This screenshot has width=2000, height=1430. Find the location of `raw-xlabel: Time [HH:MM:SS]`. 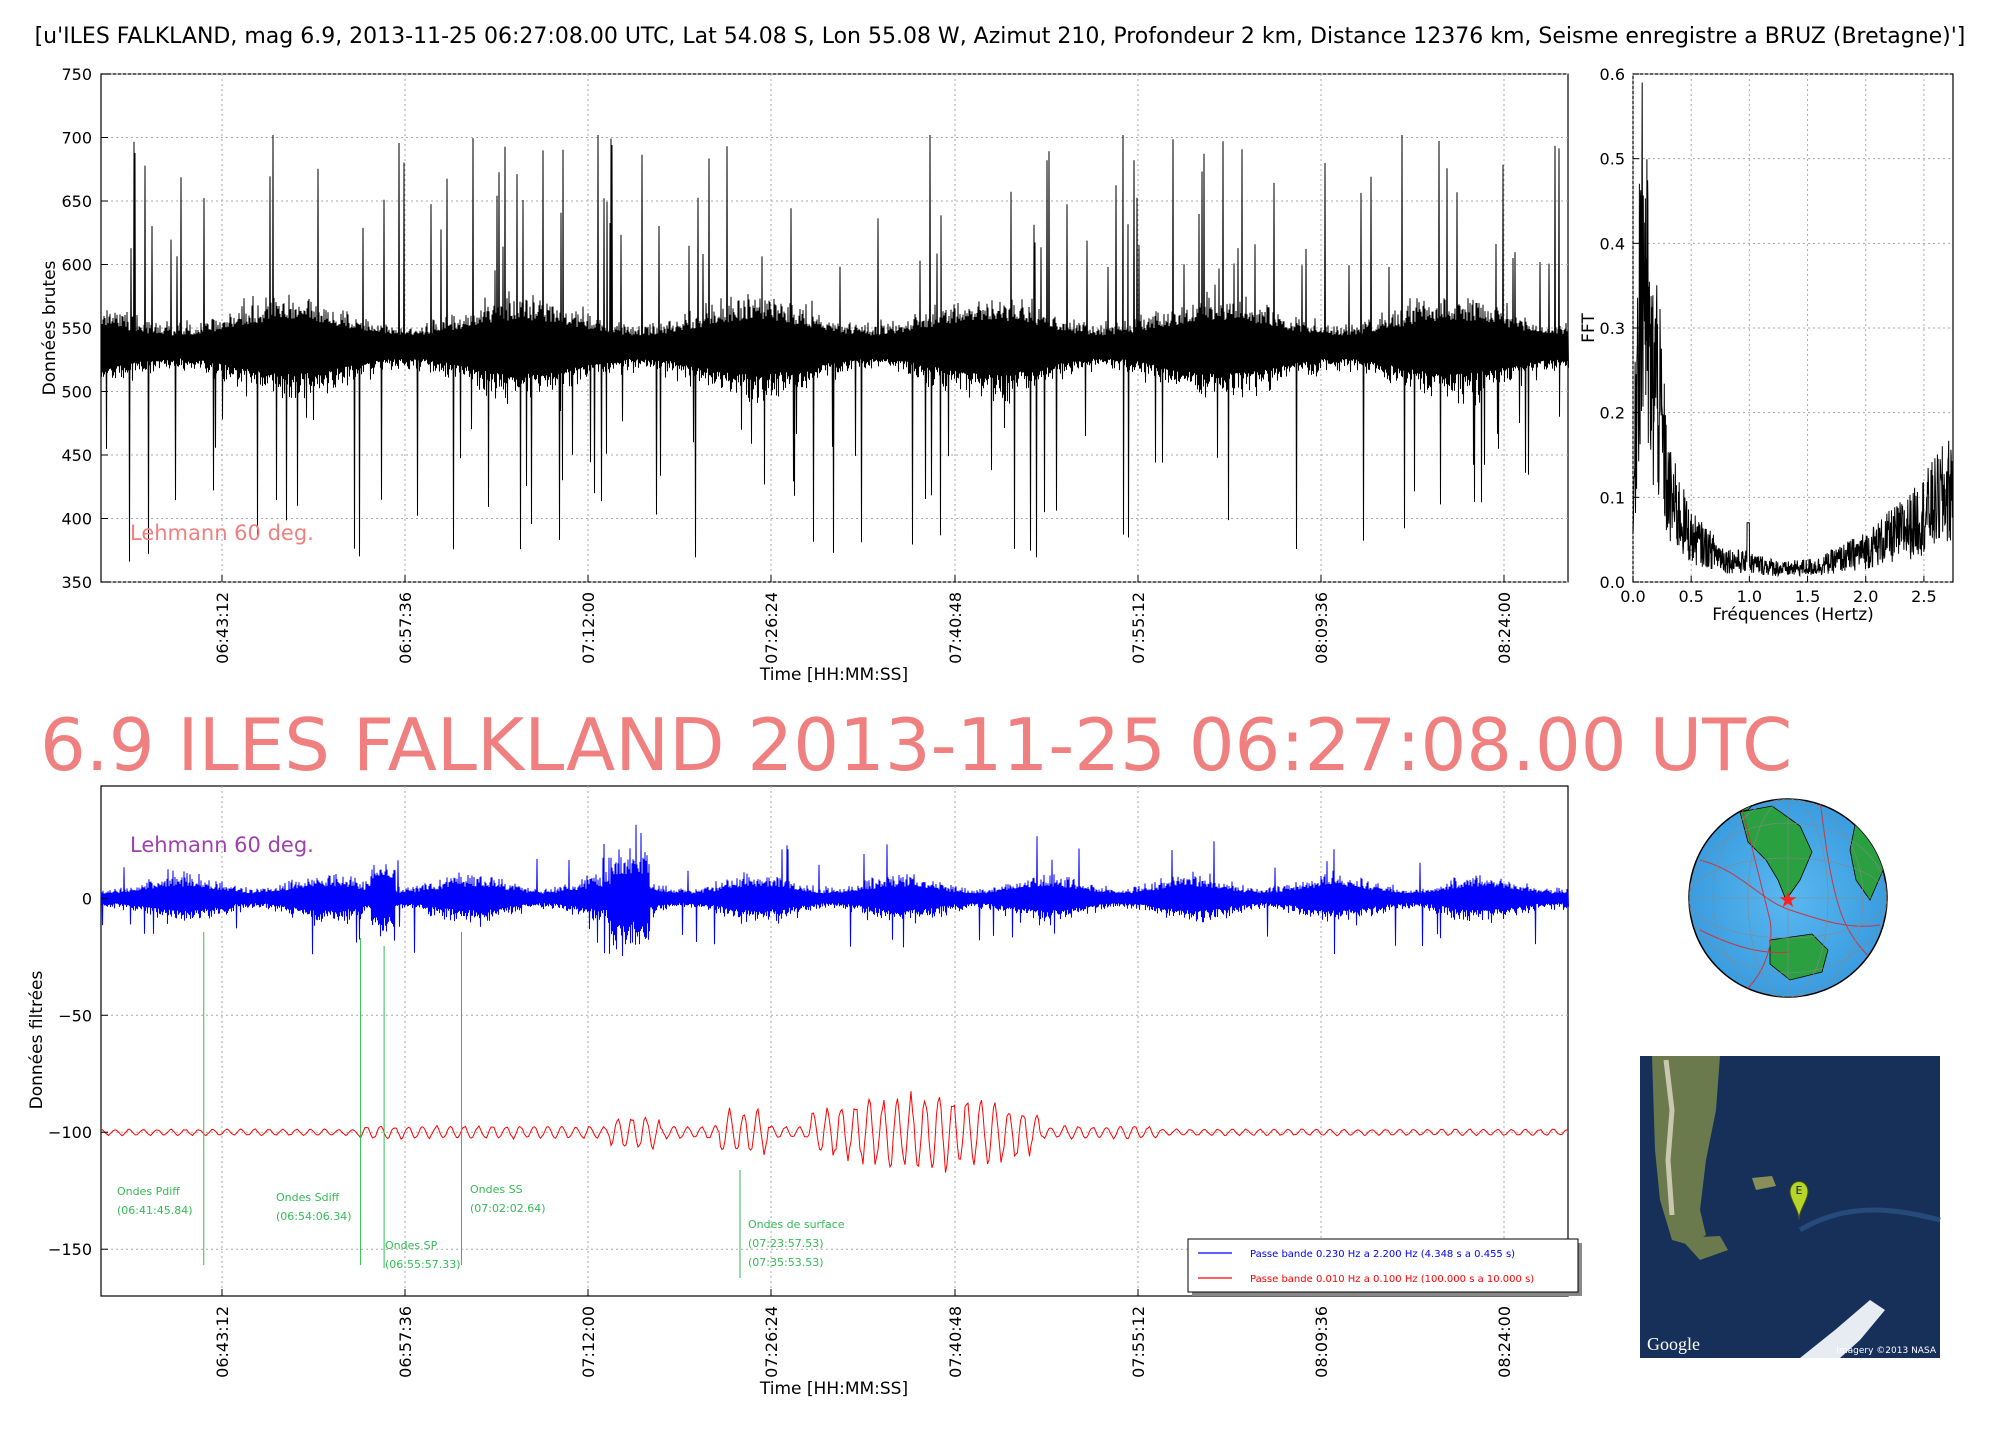

raw-xlabel: Time [HH:MM:SS] is located at coordinates (833, 675).